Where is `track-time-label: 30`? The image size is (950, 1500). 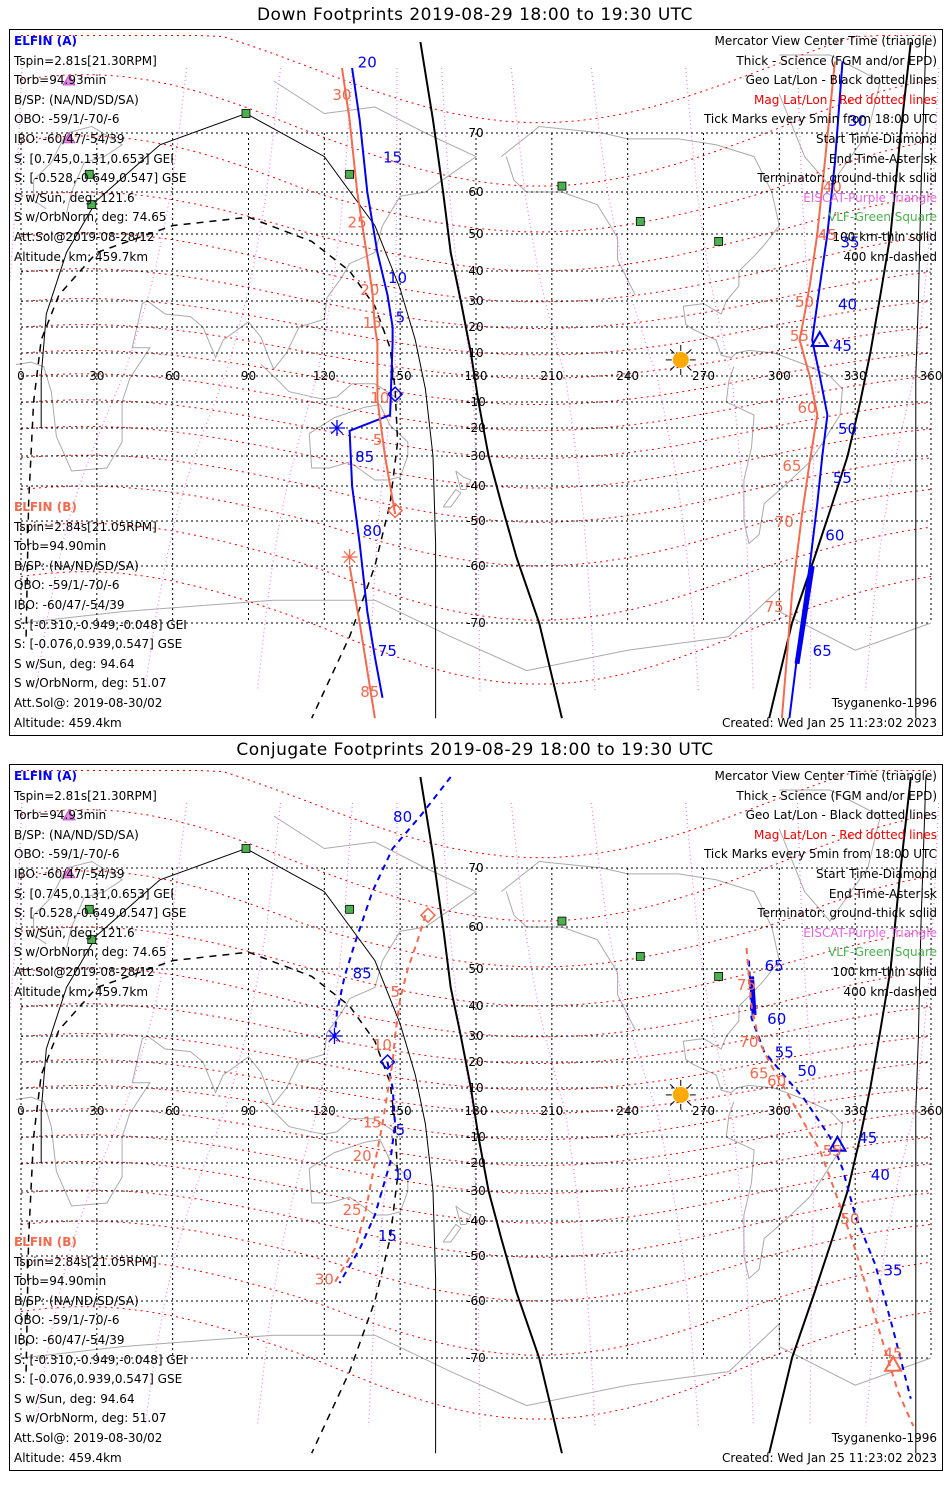 track-time-label: 30 is located at coordinates (341, 95).